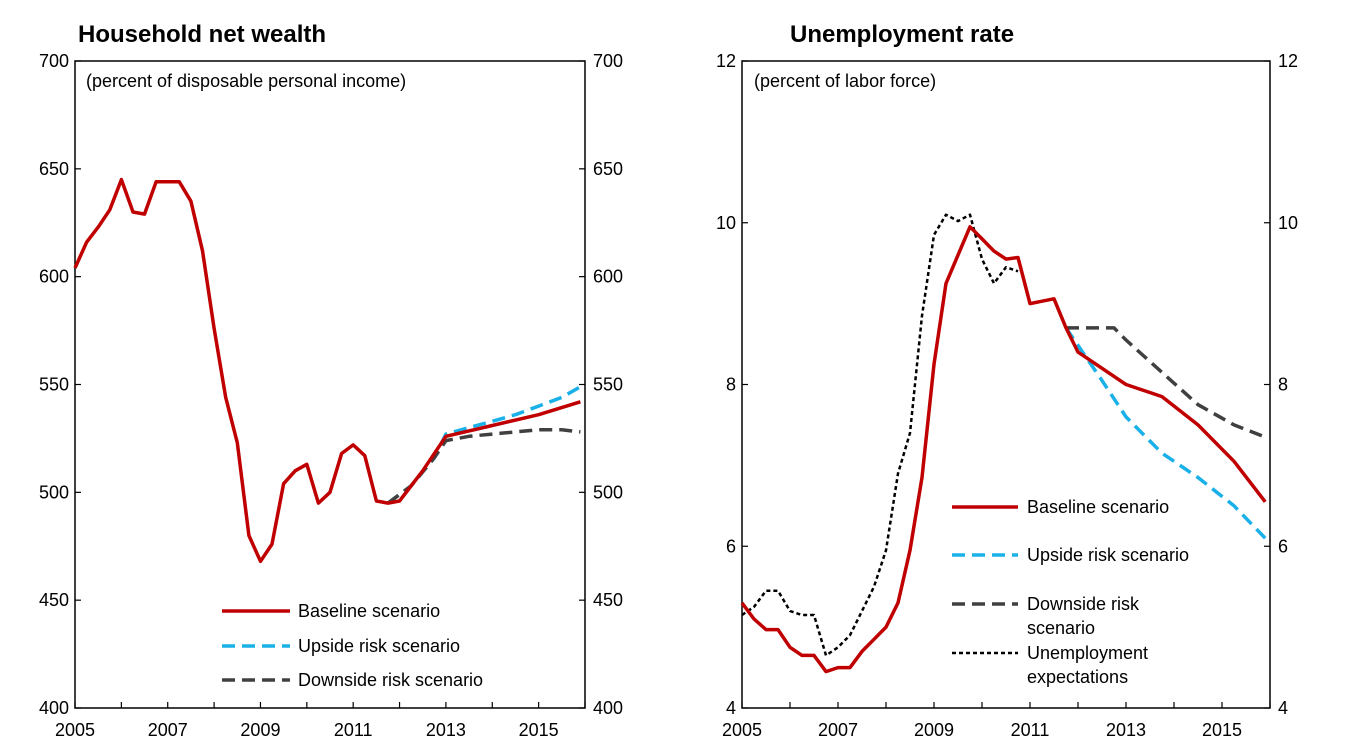 This screenshot has height=747, width=1350. I want to click on y-tick-label-right: 450, so click(608, 600).